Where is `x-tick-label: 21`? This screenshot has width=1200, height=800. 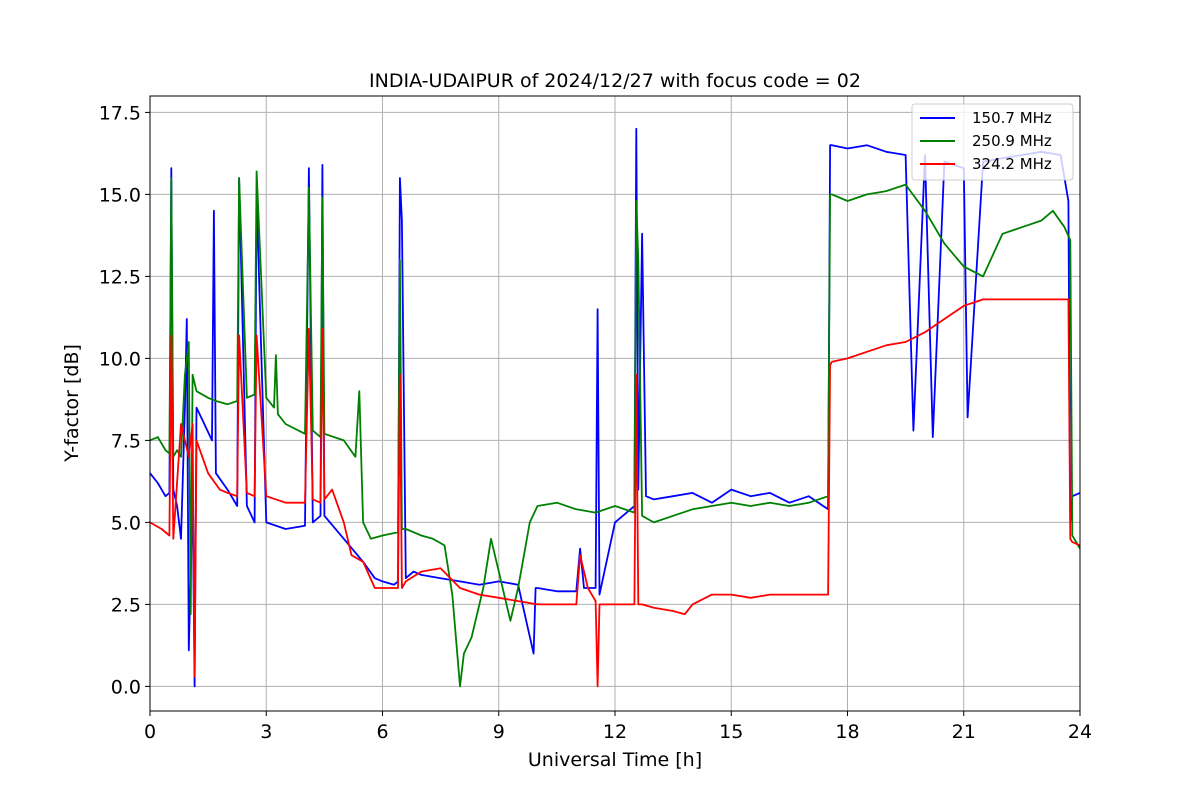 x-tick-label: 21 is located at coordinates (964, 732).